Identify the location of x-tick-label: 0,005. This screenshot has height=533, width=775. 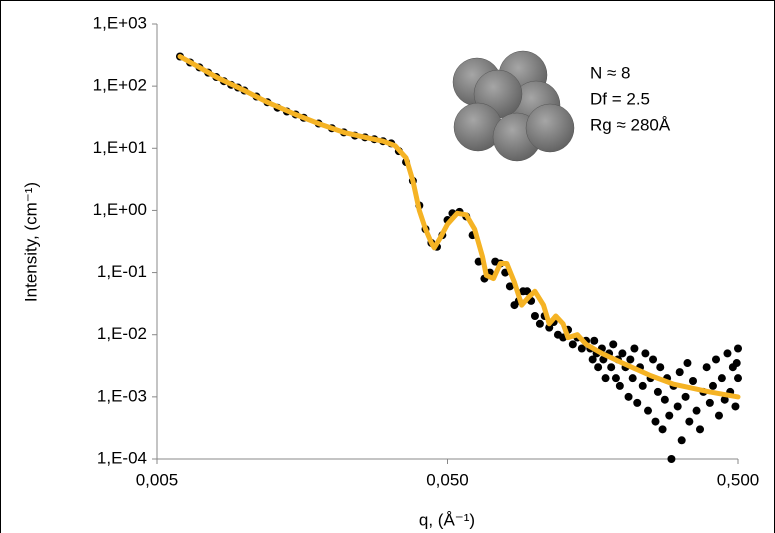
(157, 479).